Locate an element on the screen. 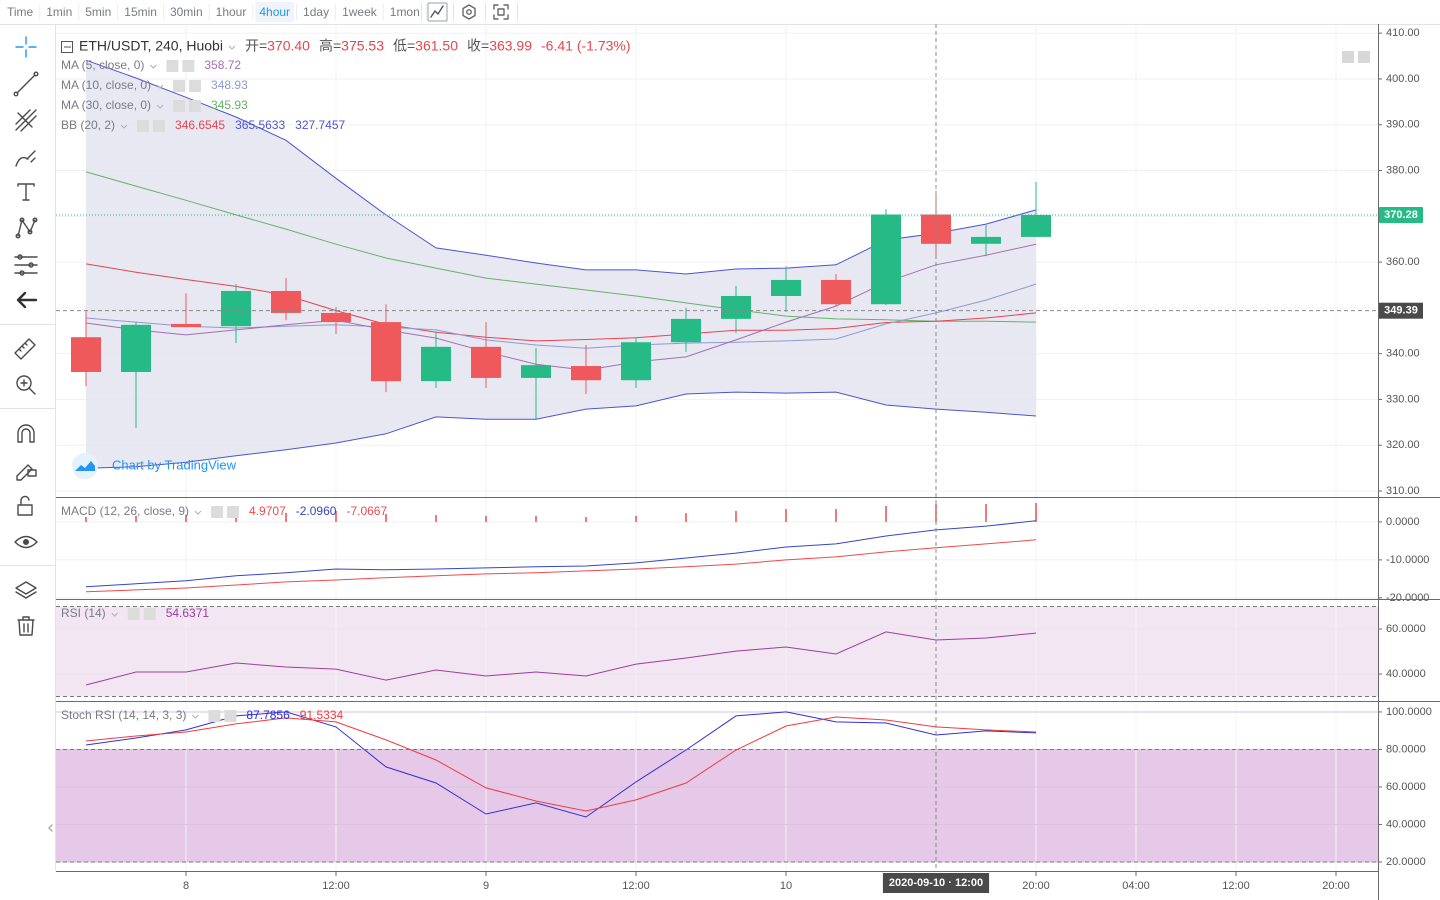  hide-toolbar-button is located at coordinates (27, 300).